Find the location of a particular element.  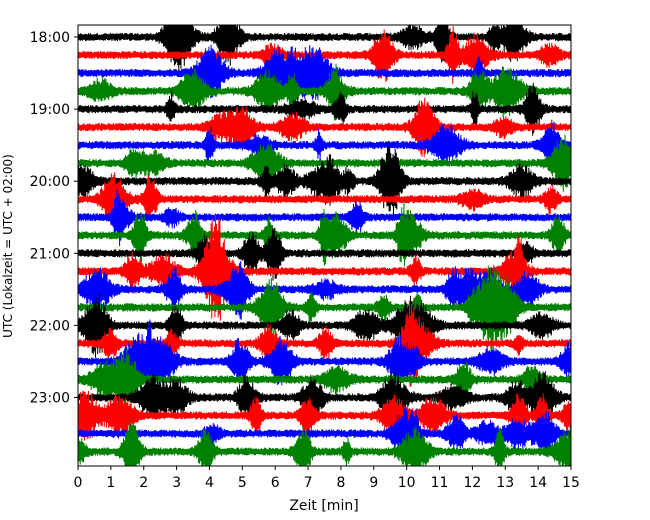

x-tick-label: 3 is located at coordinates (176, 483).